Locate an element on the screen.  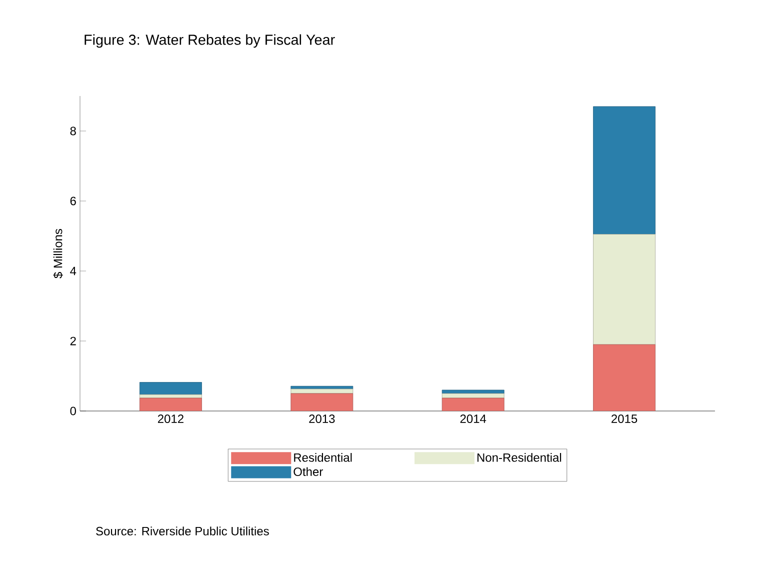
legend-label: Other is located at coordinates (308, 471).